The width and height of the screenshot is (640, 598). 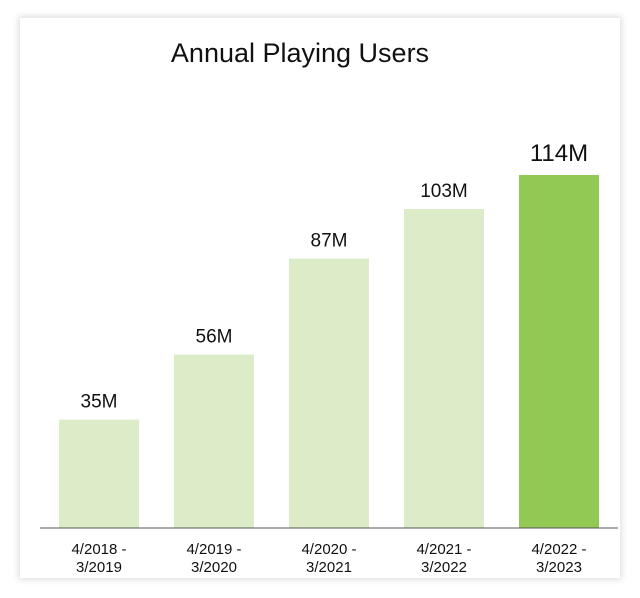 I want to click on x-tick-label-3-line-1: 4/2020 -, so click(x=328, y=549).